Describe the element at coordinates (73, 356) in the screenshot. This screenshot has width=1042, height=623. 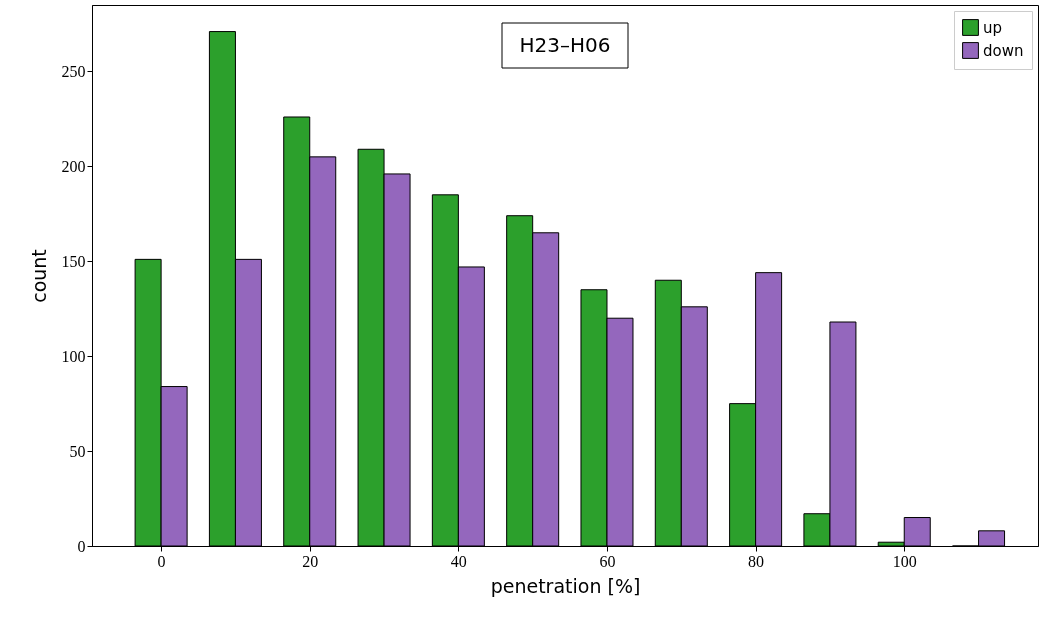
I see `y-tick-label: 100` at that location.